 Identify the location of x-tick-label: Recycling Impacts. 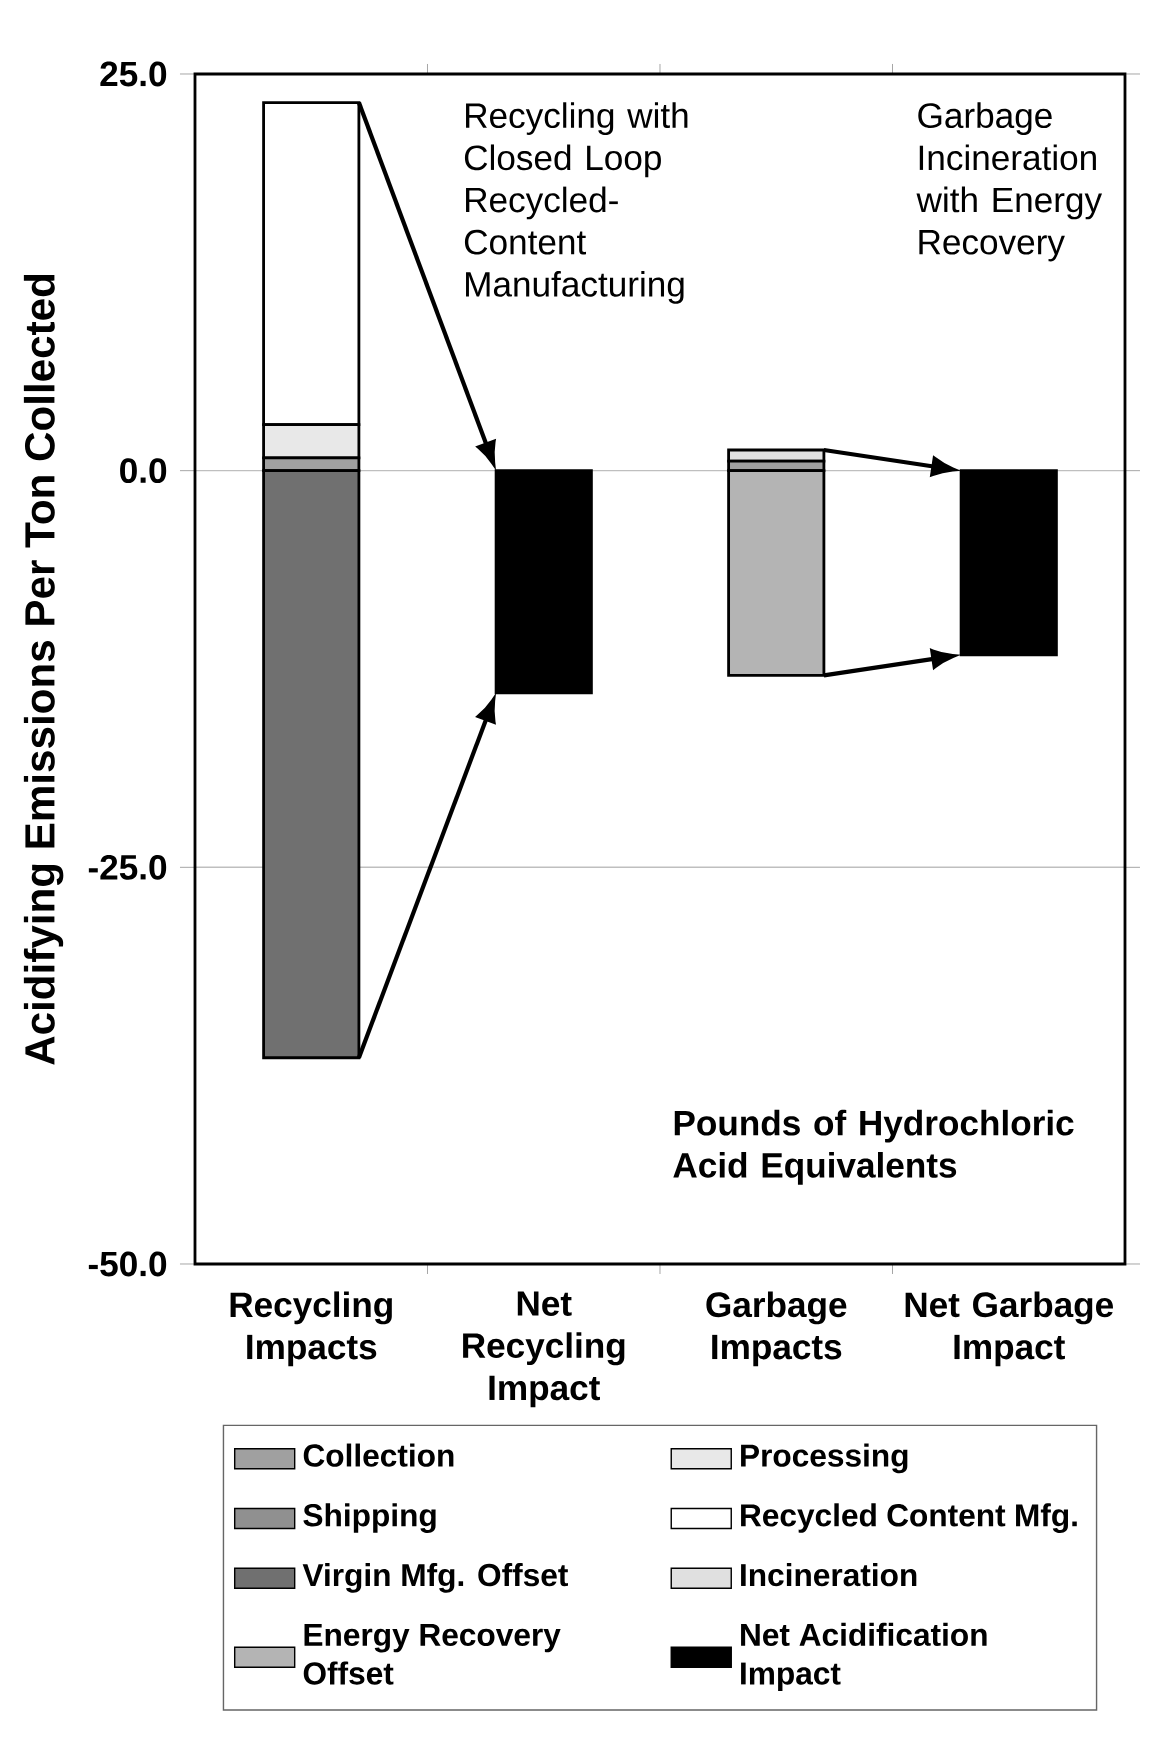
(311, 1329).